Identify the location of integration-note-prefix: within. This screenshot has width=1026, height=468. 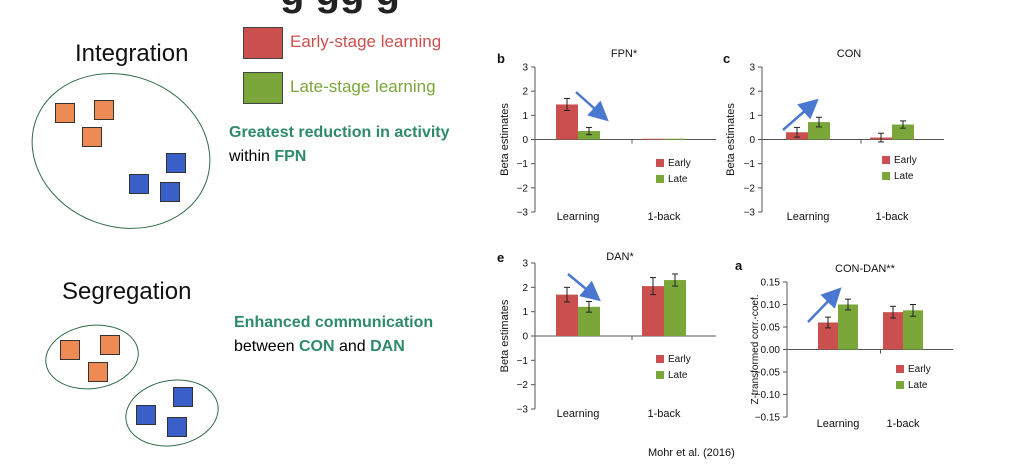
(252, 156).